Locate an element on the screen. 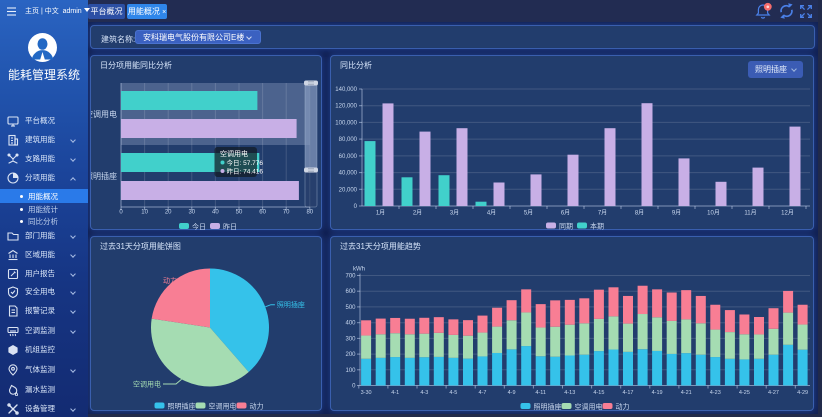 Image resolution: width=822 pixels, height=417 pixels. svg-text: 7月 is located at coordinates (602, 213).